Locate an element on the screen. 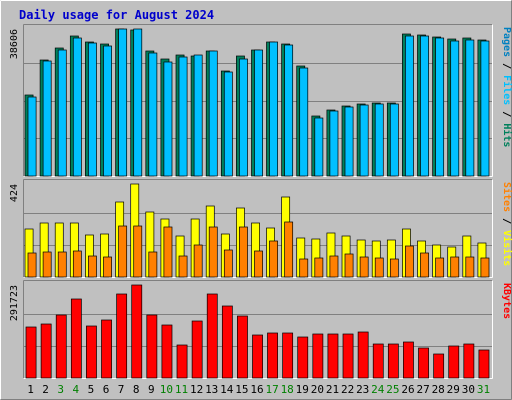  day-label-28: 28 is located at coordinates (438, 389).